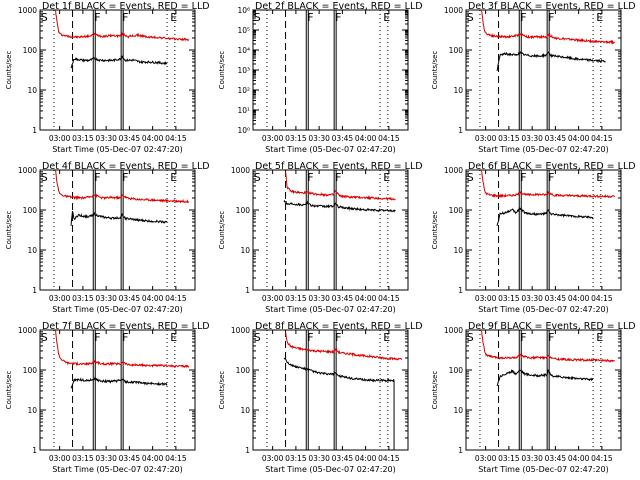  I want to click on panel-title: Det 7f BLACK = Events, RED = LLD, so click(126, 326).